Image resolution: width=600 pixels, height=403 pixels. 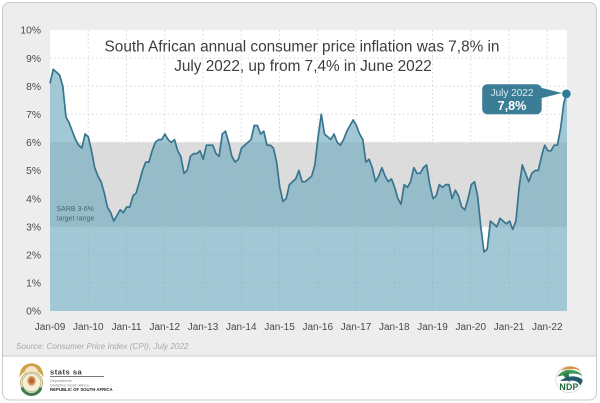 What do you see at coordinates (203, 327) in the screenshot?
I see `svg-text: Jan-13` at bounding box center [203, 327].